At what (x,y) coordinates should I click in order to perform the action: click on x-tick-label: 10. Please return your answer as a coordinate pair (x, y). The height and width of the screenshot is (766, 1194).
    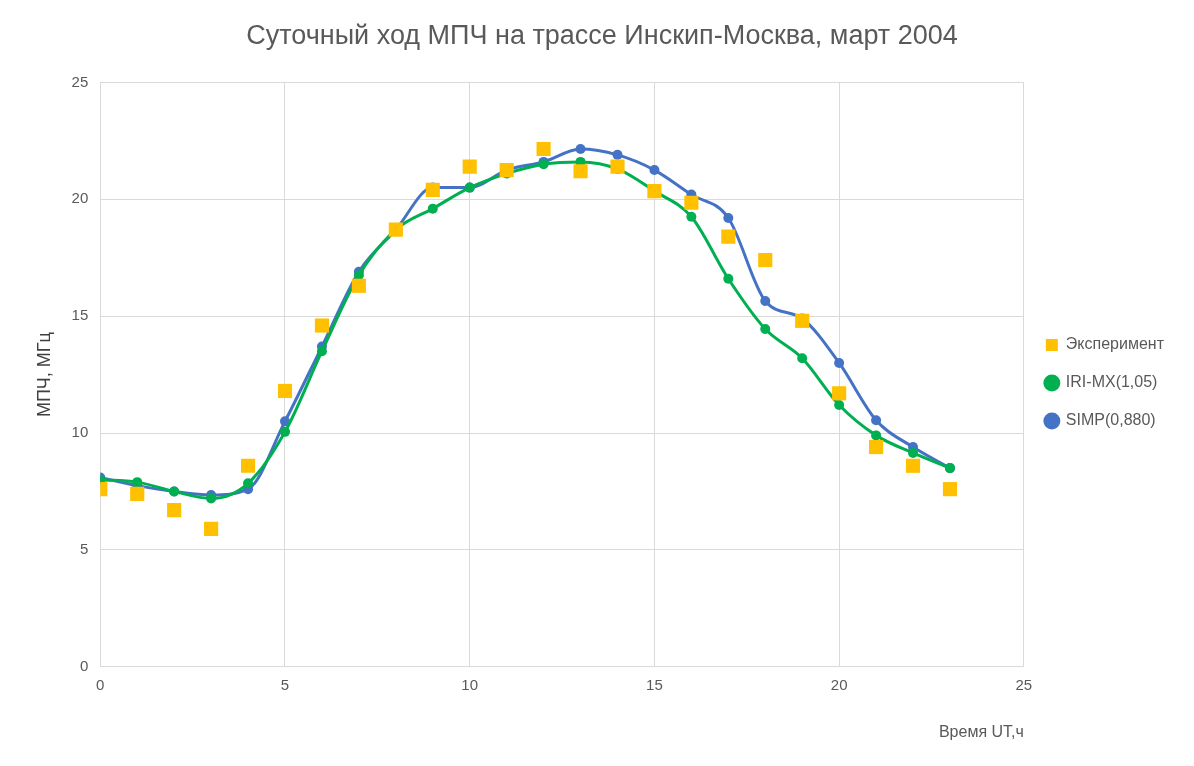
    Looking at the image, I should click on (470, 684).